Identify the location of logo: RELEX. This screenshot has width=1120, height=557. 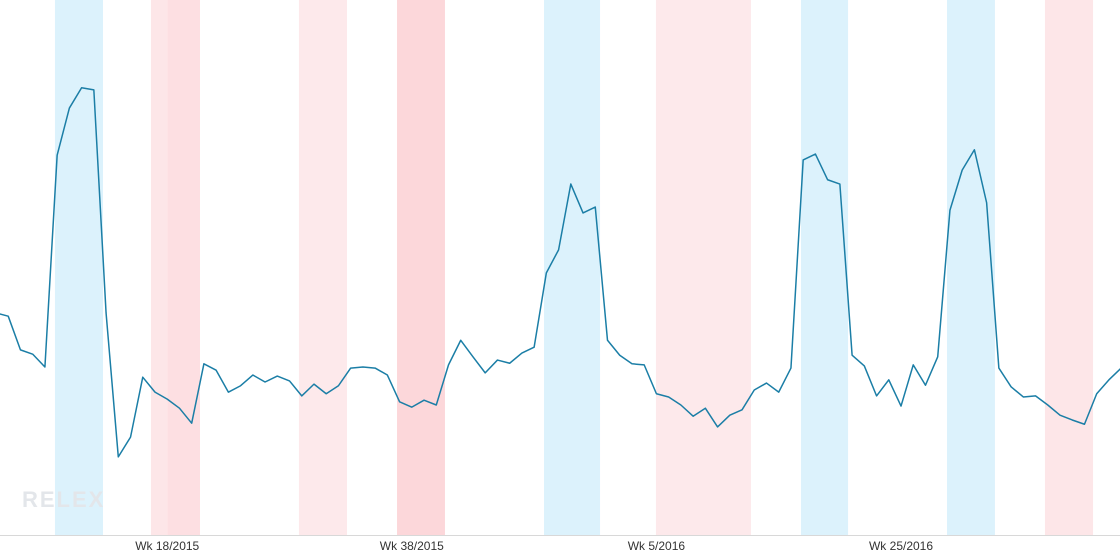
(63, 499).